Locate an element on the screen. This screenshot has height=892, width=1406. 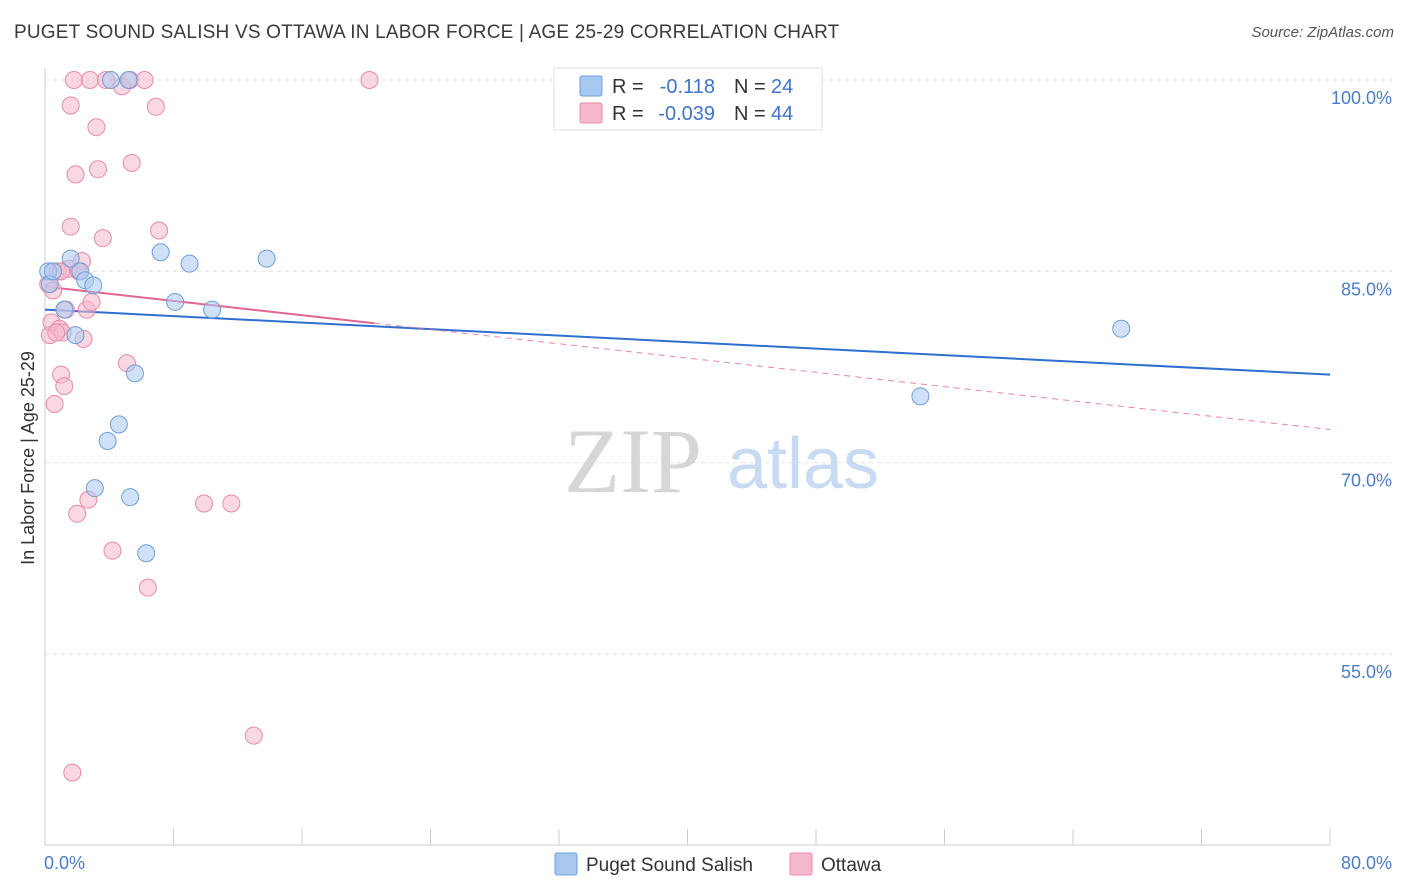
trend-line-ottawa-extension is located at coordinates (852, 376).